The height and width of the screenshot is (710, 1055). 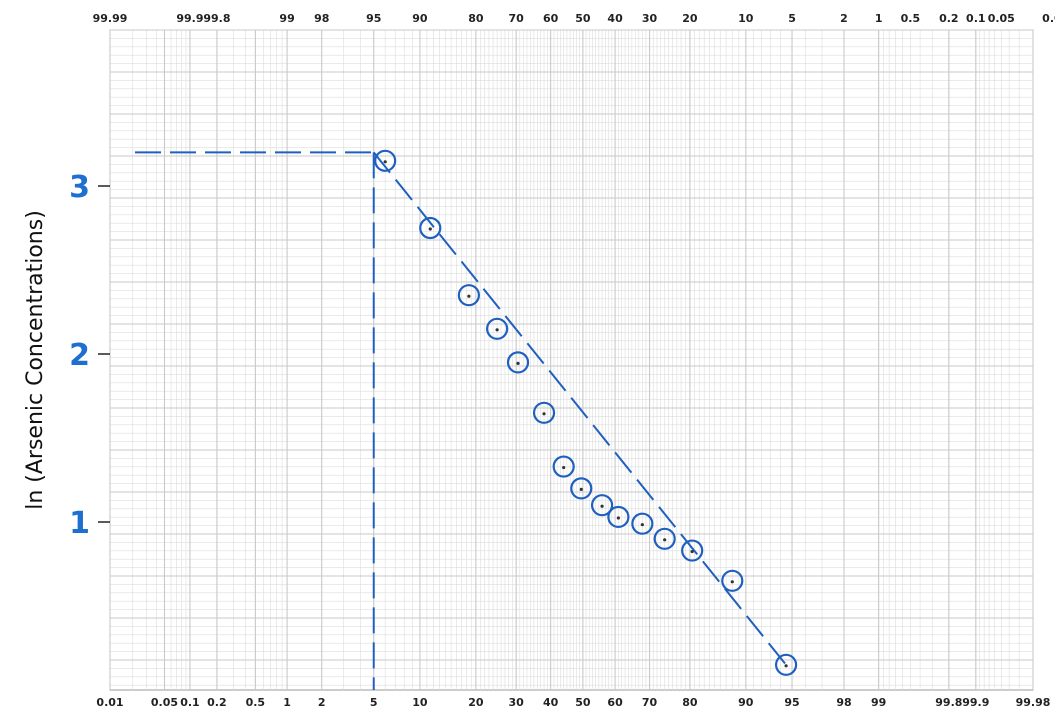 I want to click on top-tick-label: 99.9, so click(x=189, y=18).